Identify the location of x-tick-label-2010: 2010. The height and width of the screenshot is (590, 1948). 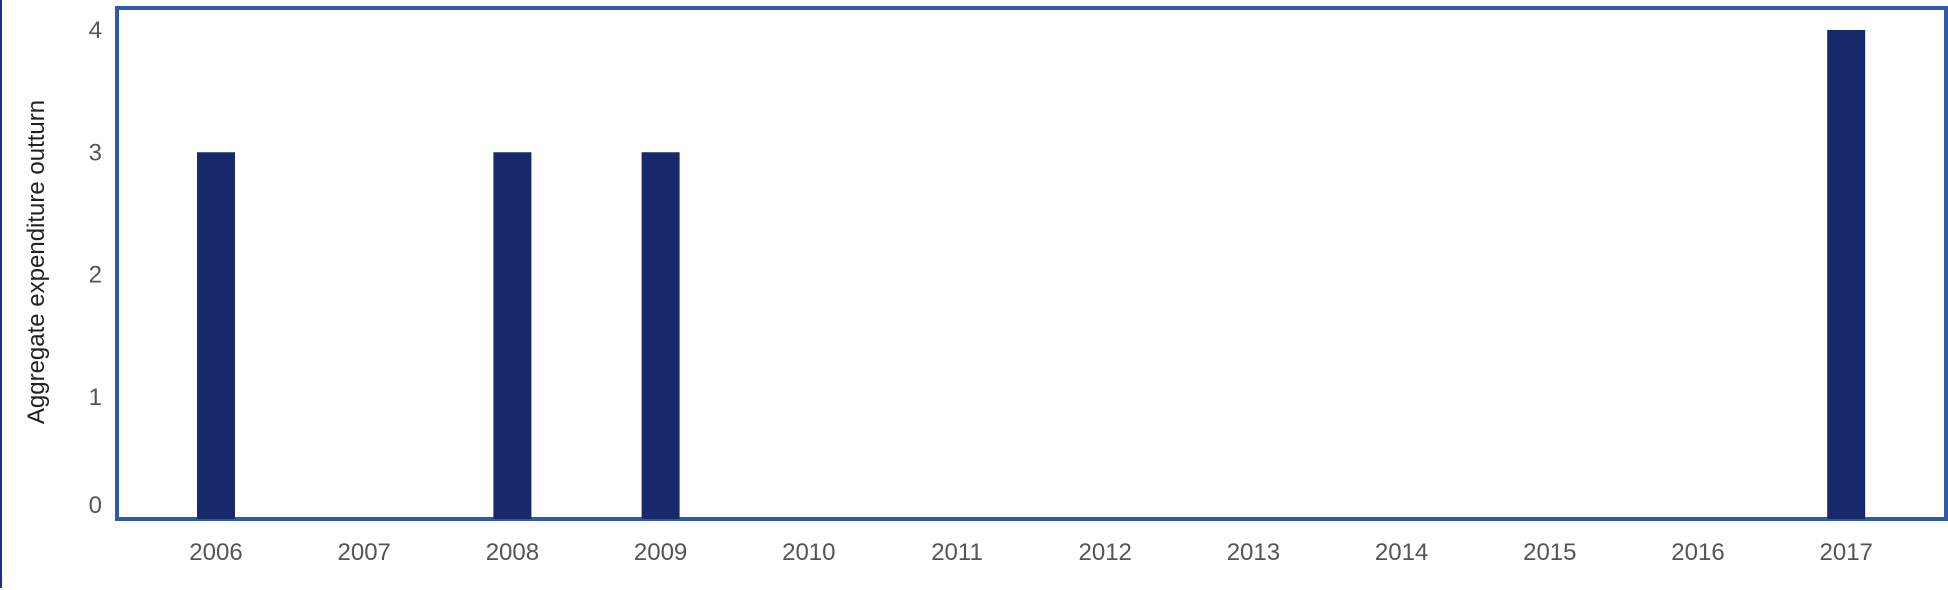
(808, 552).